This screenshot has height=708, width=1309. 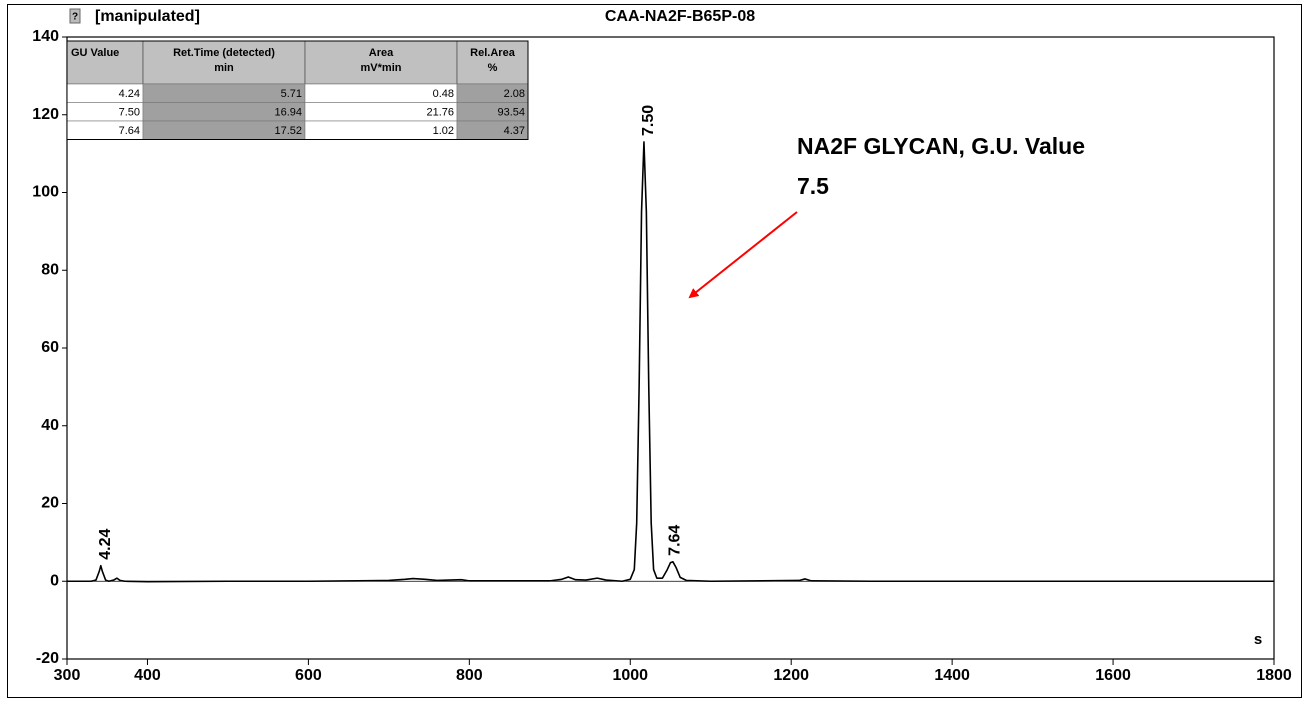 What do you see at coordinates (469, 675) in the screenshot?
I see `x-tick-label: 800` at bounding box center [469, 675].